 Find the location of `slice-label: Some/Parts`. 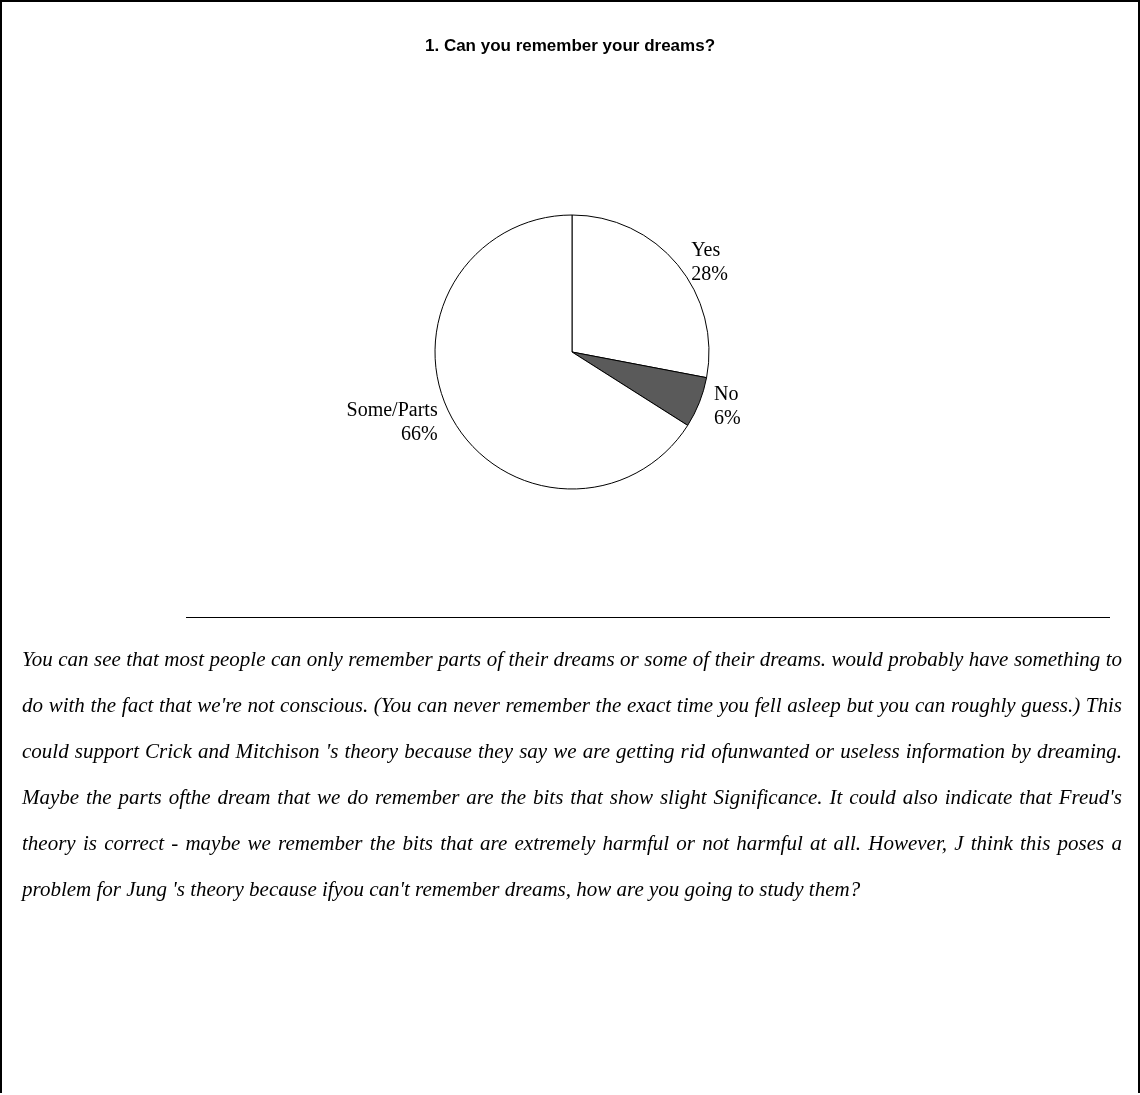

slice-label: Some/Parts is located at coordinates (392, 408).